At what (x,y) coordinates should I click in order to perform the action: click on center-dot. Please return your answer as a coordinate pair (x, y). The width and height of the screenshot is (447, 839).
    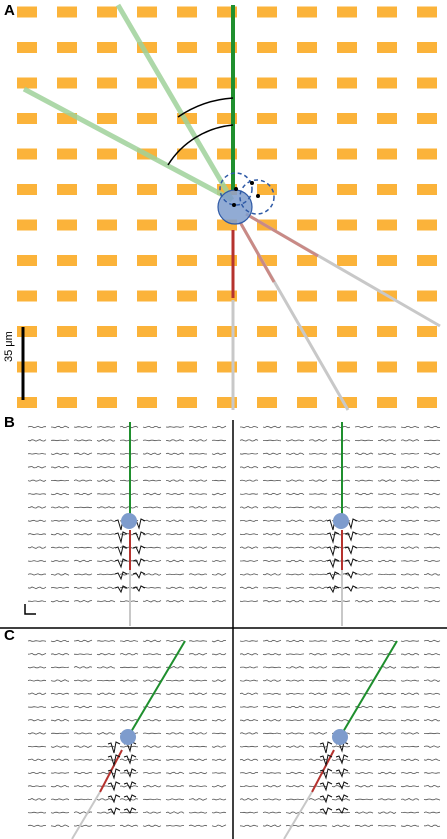
    Looking at the image, I should click on (258, 196).